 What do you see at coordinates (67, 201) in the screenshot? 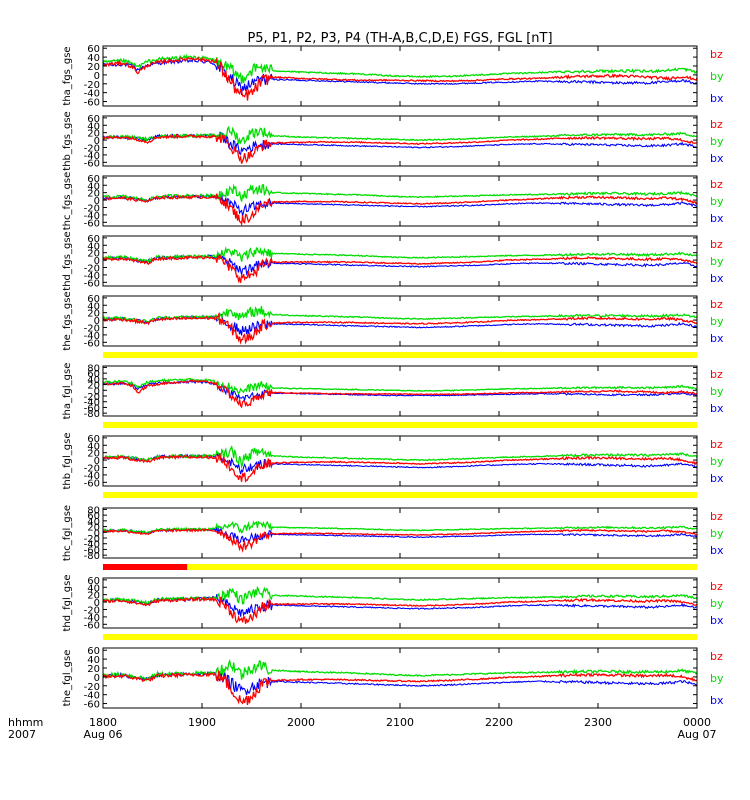
I see `y-axis-label: thc_fgs_gse` at bounding box center [67, 201].